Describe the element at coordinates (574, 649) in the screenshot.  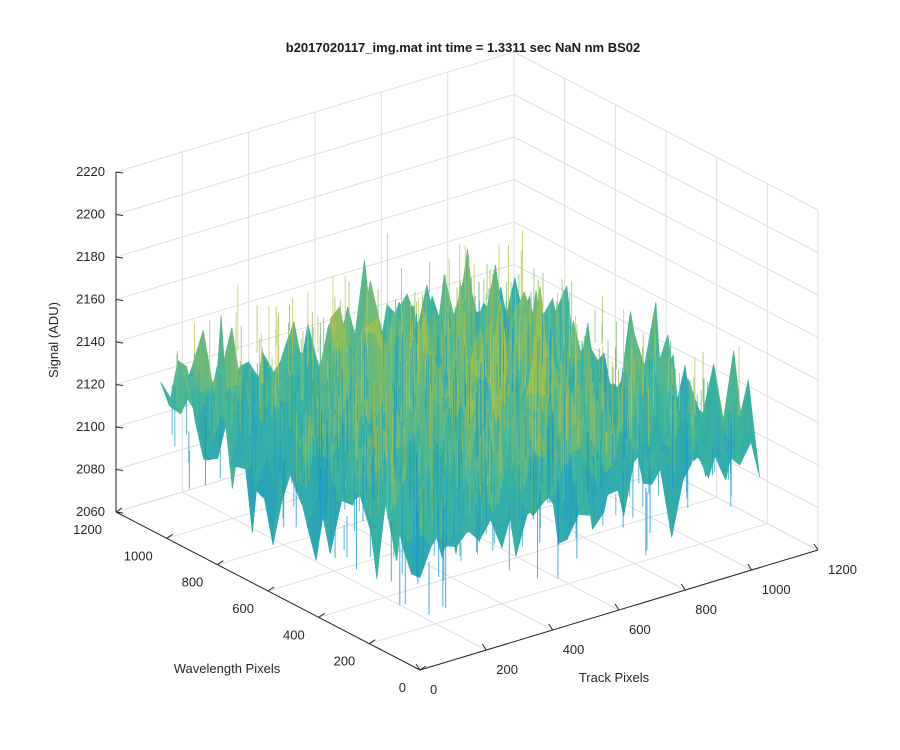
I see `x-tick-label: 400` at that location.